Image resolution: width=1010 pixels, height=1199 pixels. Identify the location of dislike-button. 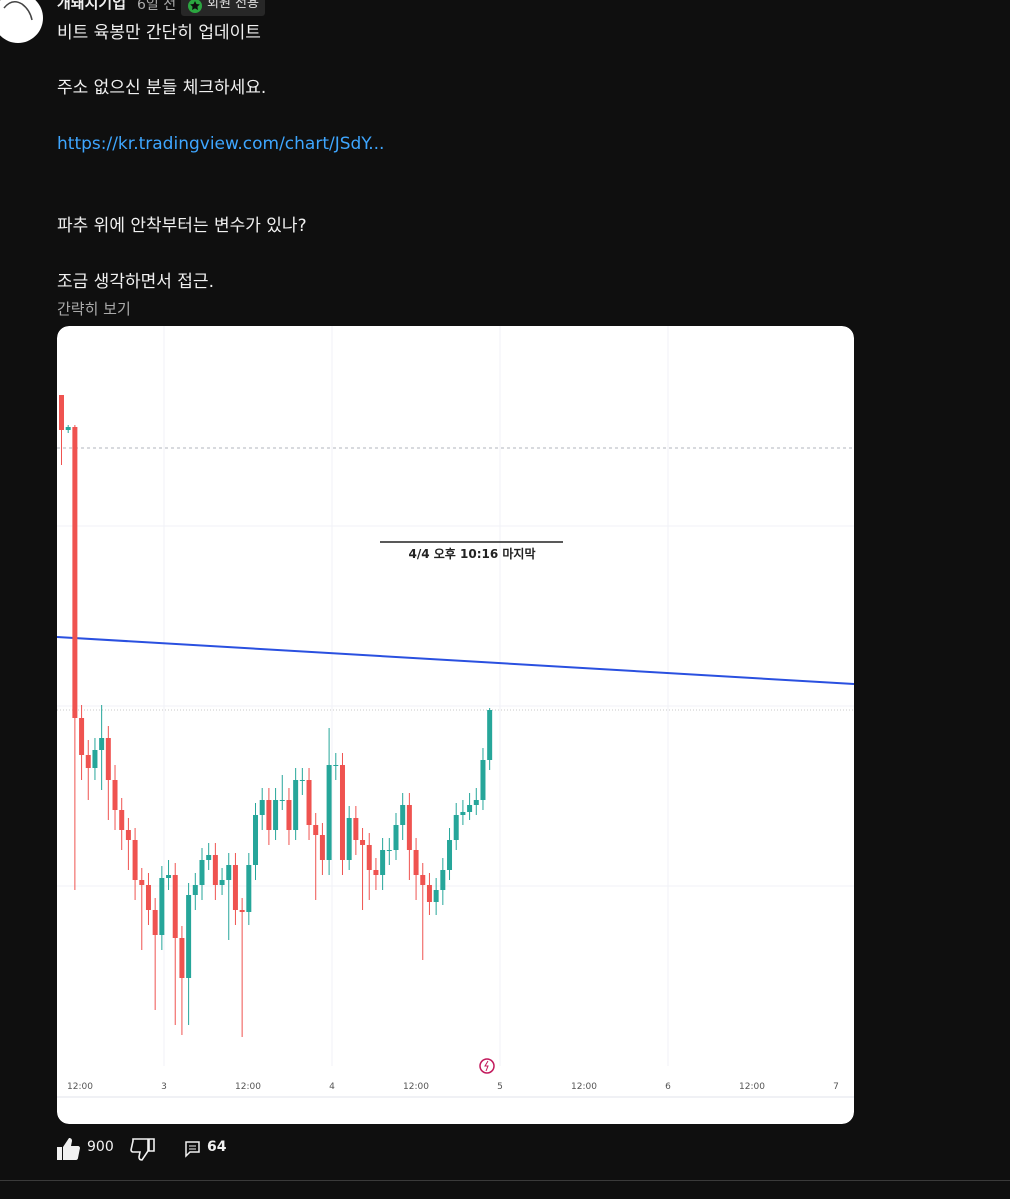
(143, 1150).